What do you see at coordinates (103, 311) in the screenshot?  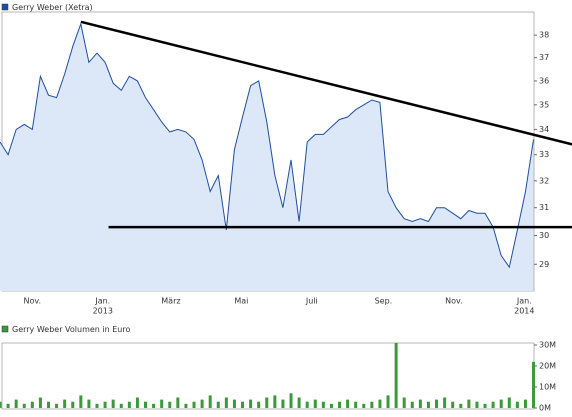 I see `x-tick-sublabel: 2013` at bounding box center [103, 311].